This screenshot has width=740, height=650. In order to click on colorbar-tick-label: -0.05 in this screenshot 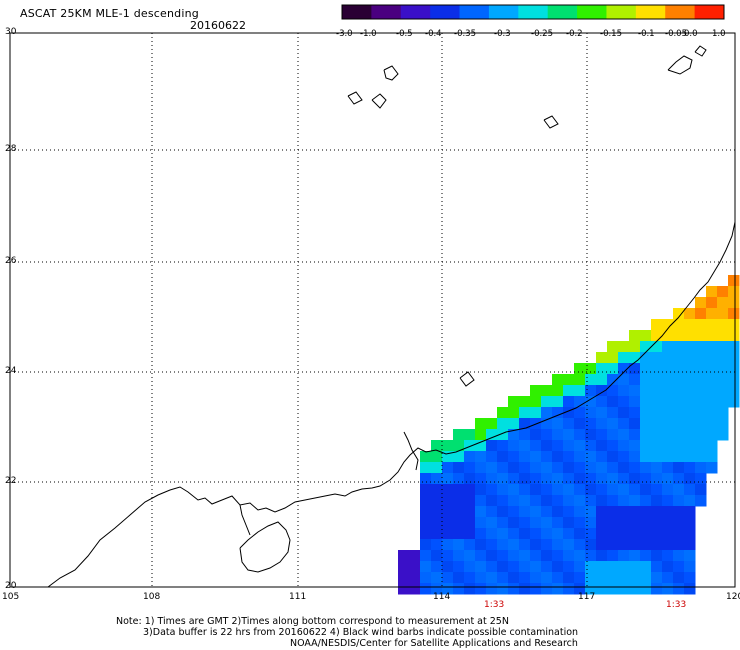, I will do `click(676, 34)`.